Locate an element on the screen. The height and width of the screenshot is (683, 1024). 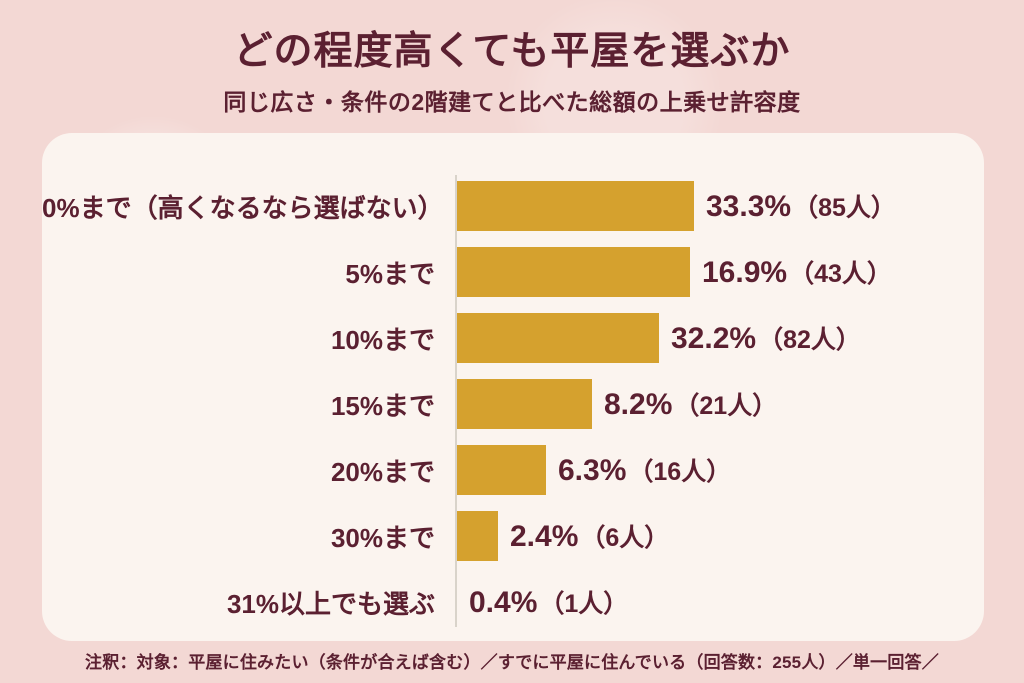
value-label: 6.3%（16人） is located at coordinates (644, 470).